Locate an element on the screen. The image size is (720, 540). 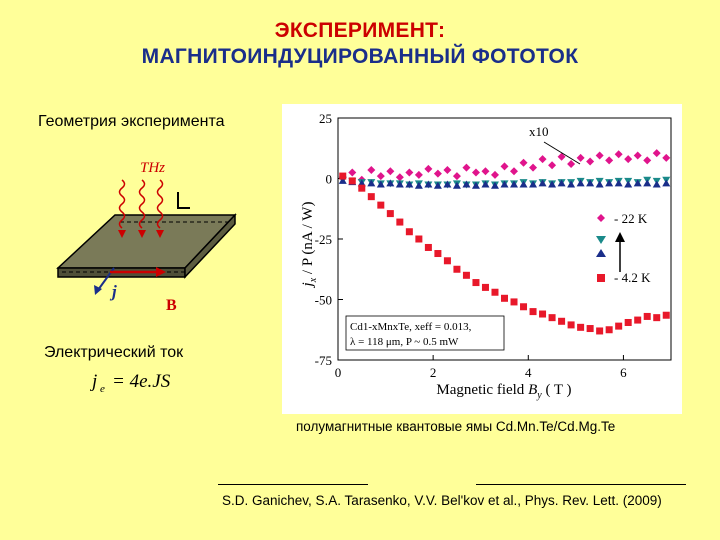
legend-label-4k: - 4.2 K is located at coordinates (632, 277).